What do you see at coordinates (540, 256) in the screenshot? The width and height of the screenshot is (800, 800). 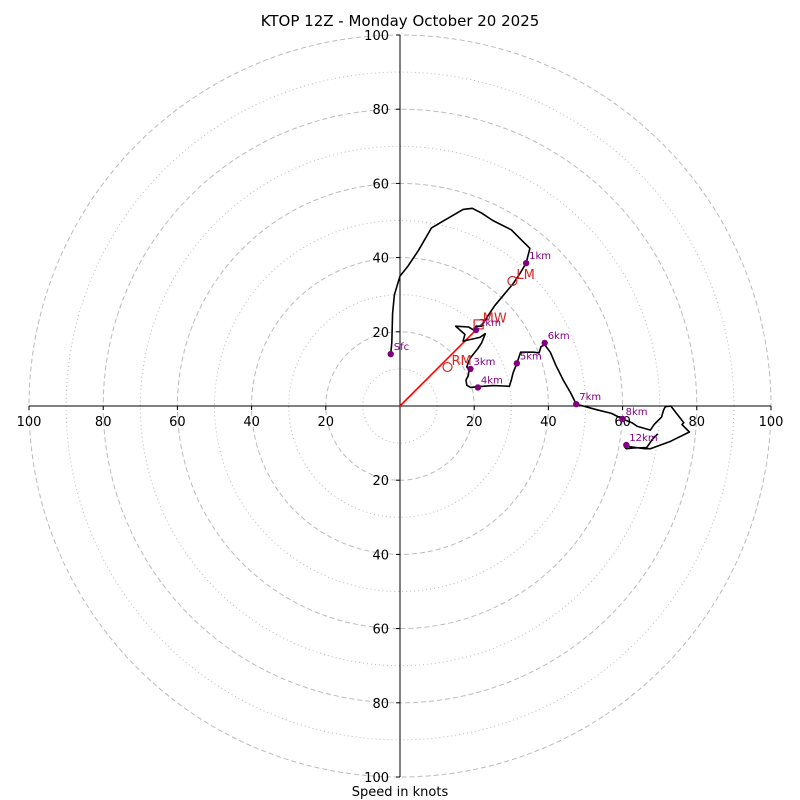 I see `height-marker-label: 1km` at bounding box center [540, 256].